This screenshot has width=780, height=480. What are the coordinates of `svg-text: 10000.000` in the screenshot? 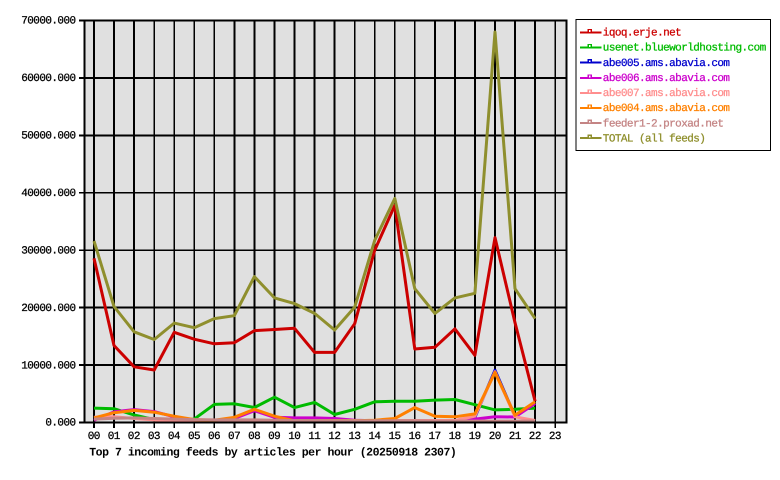 It's located at (48, 366).